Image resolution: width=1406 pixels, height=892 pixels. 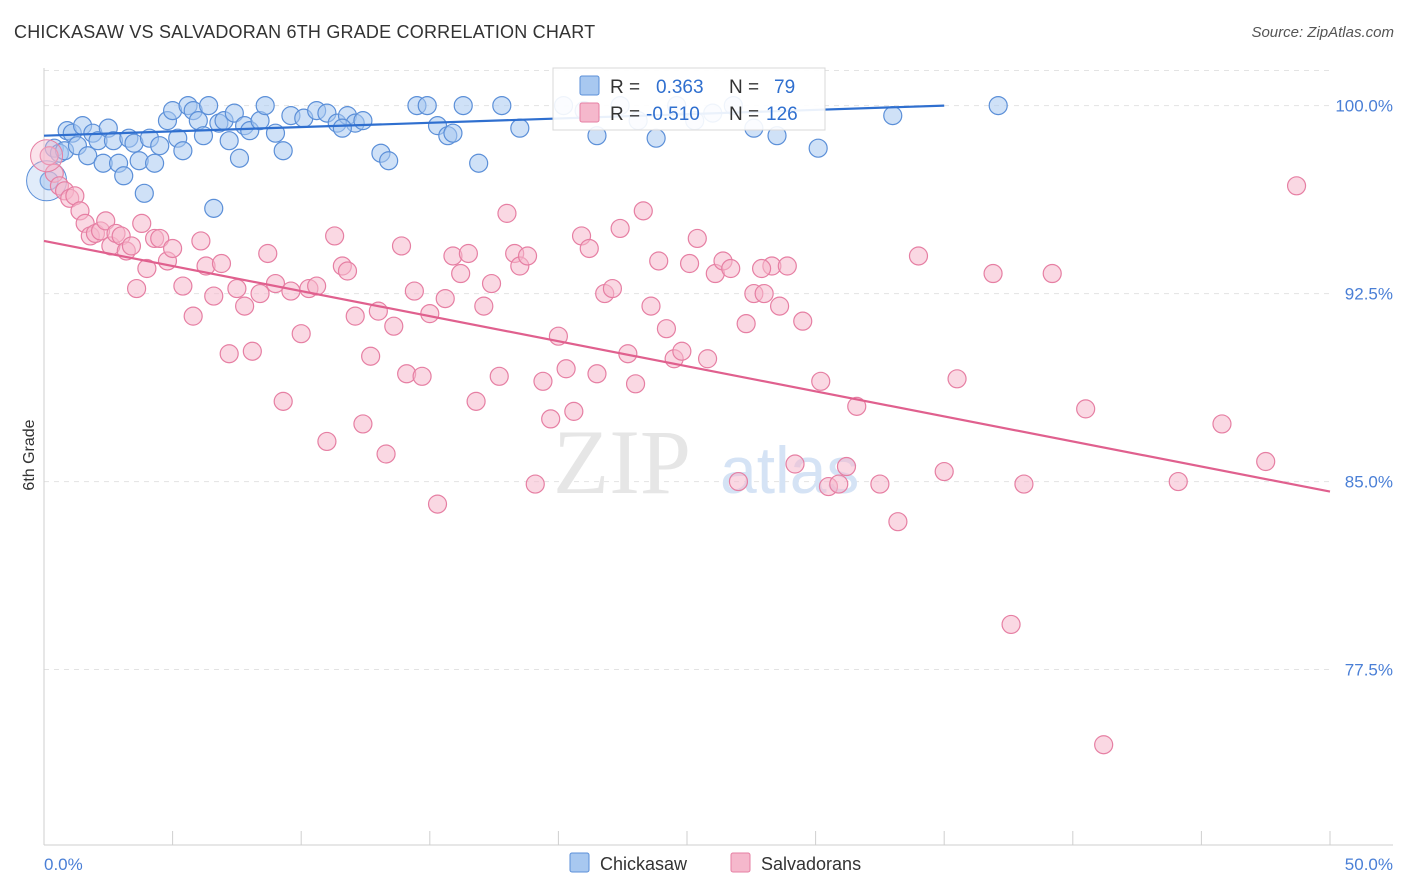 I want to click on salvadorans-cluster-point, so click(x=47, y=156).